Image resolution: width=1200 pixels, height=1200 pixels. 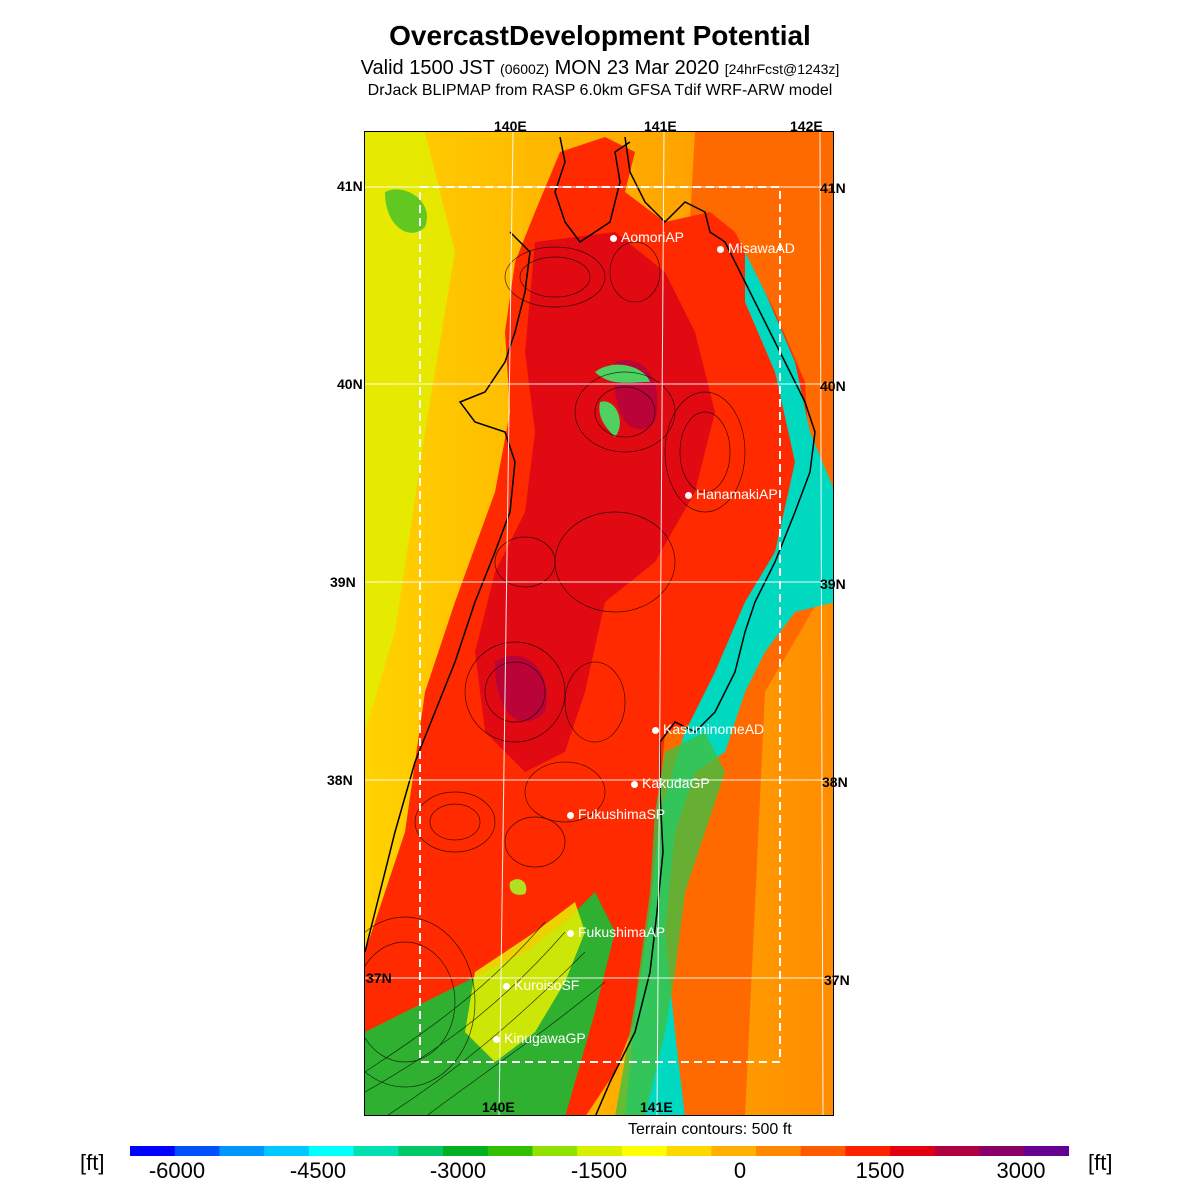 What do you see at coordinates (835, 782) in the screenshot?
I see `lat-label-right-38: 38N` at bounding box center [835, 782].